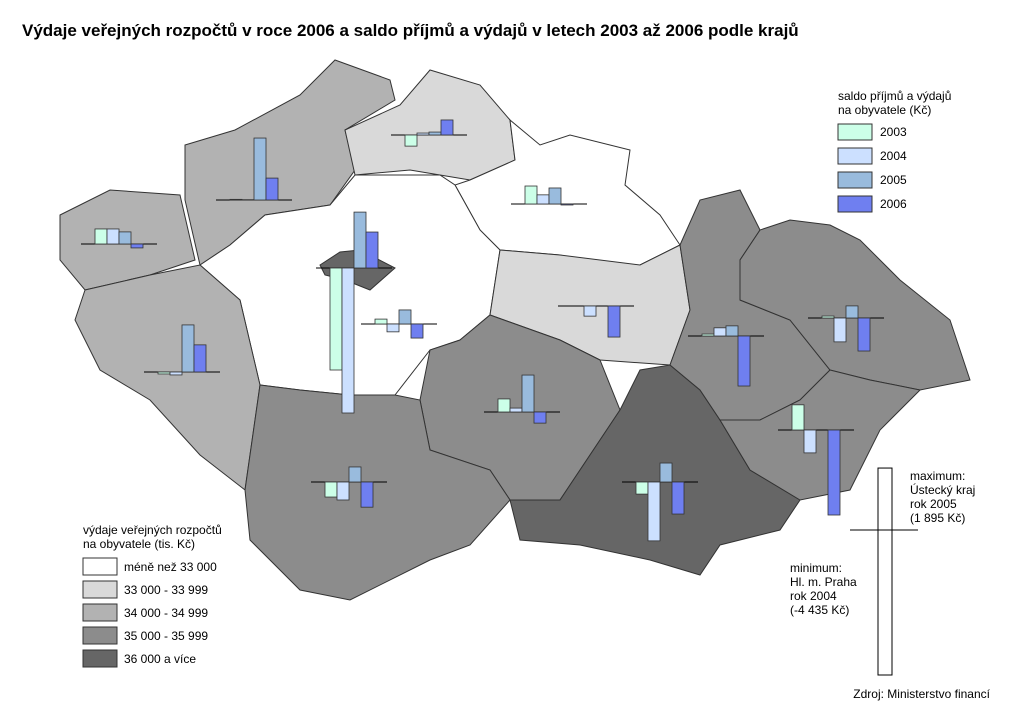  Describe the element at coordinates (893, 204) in the screenshot. I see `legend-label: 2006` at that location.